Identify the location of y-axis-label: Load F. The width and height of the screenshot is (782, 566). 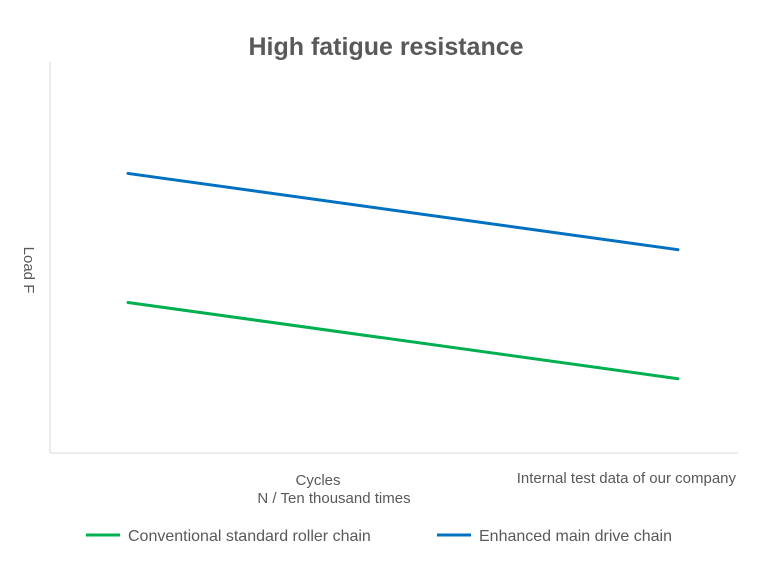
(28, 270).